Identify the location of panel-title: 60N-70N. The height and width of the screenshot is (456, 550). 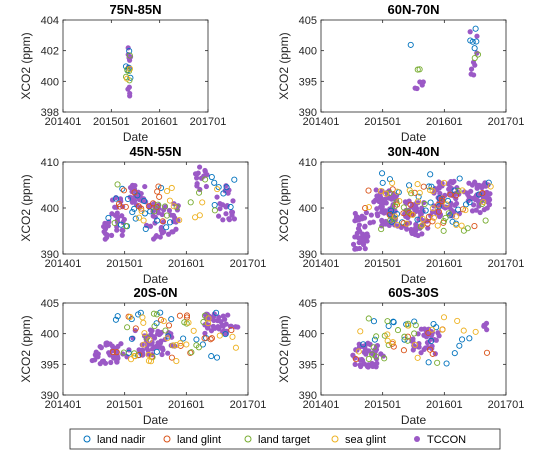
(413, 9).